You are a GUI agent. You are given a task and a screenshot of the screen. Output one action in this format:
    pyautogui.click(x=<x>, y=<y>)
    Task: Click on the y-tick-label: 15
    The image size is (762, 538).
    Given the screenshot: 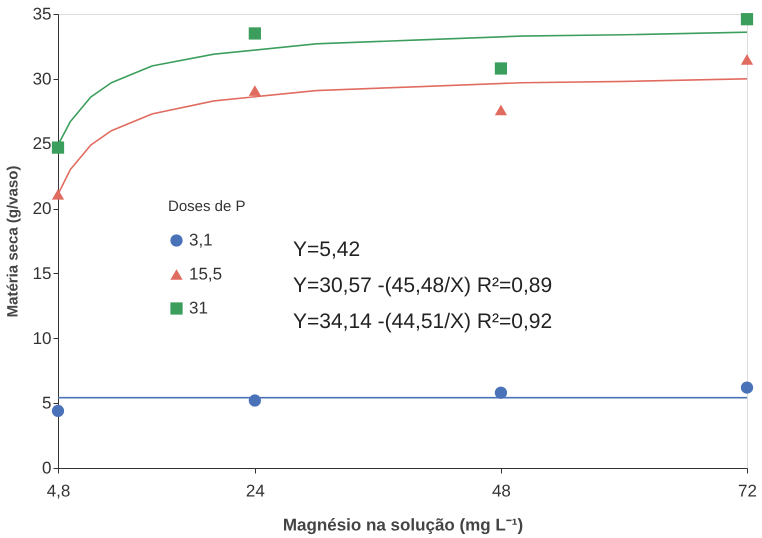 What is the action you would take?
    pyautogui.click(x=42, y=273)
    